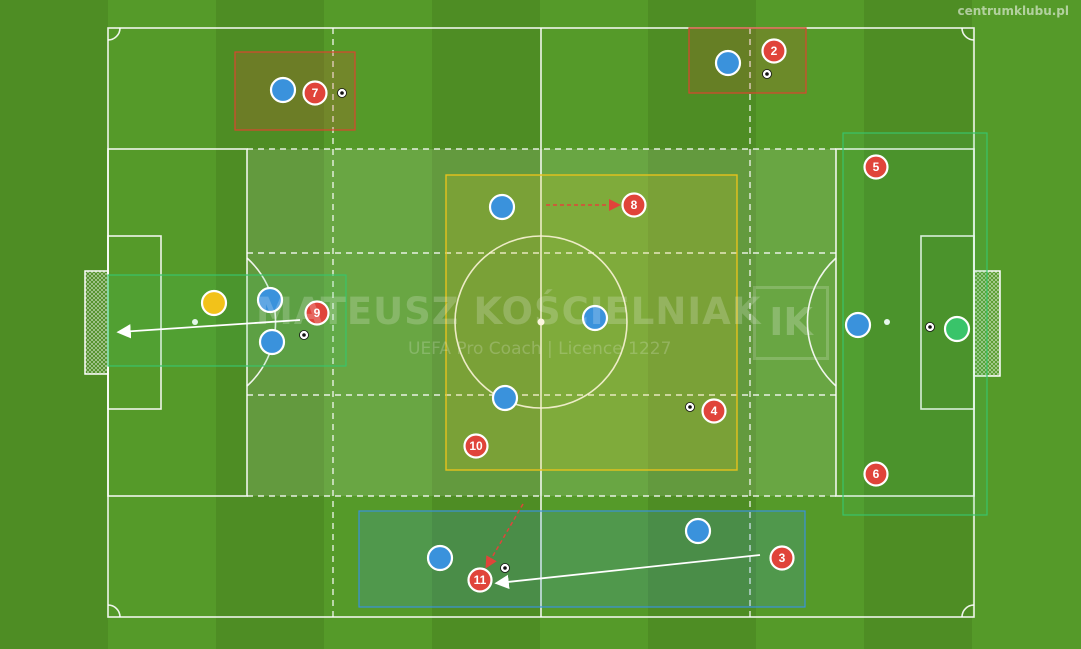 This screenshot has width=1081, height=649. What do you see at coordinates (957, 329) in the screenshot?
I see `goalkeeper-green` at bounding box center [957, 329].